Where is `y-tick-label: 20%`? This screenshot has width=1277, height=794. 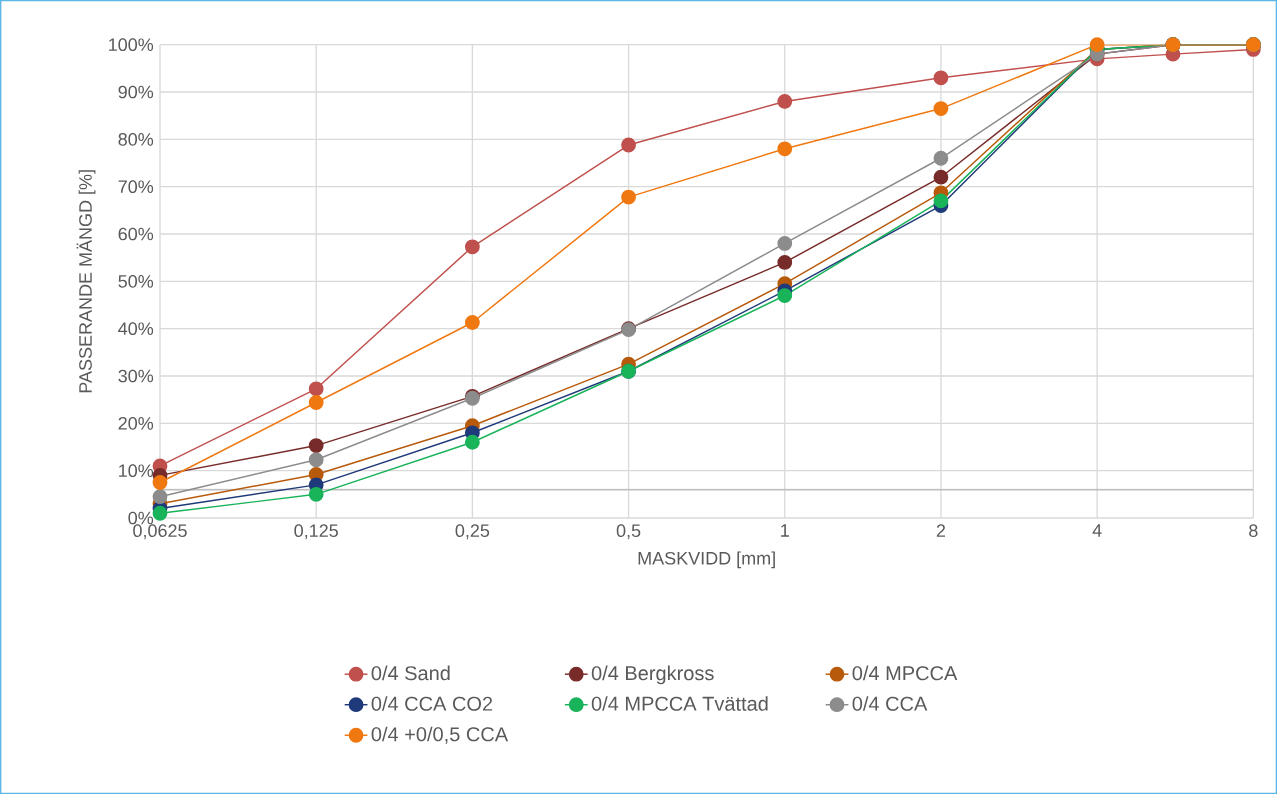 y-tick-label: 20% is located at coordinates (136, 423).